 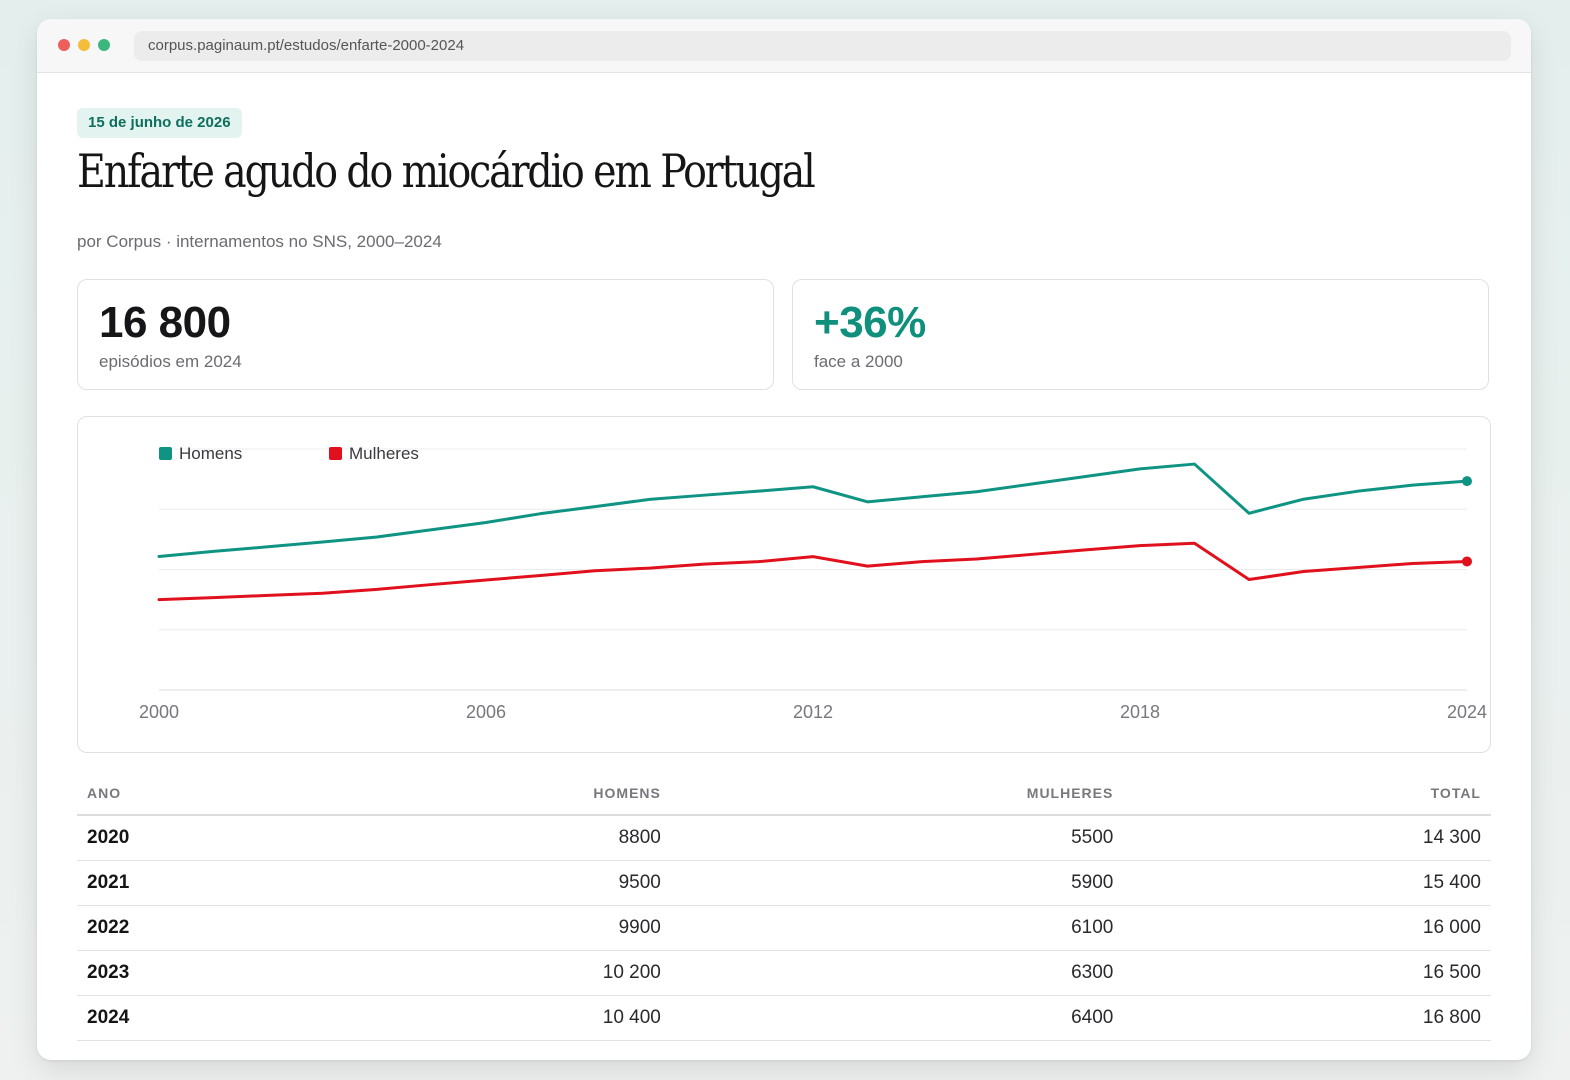 What do you see at coordinates (233, 928) in the screenshot?
I see `cell-year: 2022` at bounding box center [233, 928].